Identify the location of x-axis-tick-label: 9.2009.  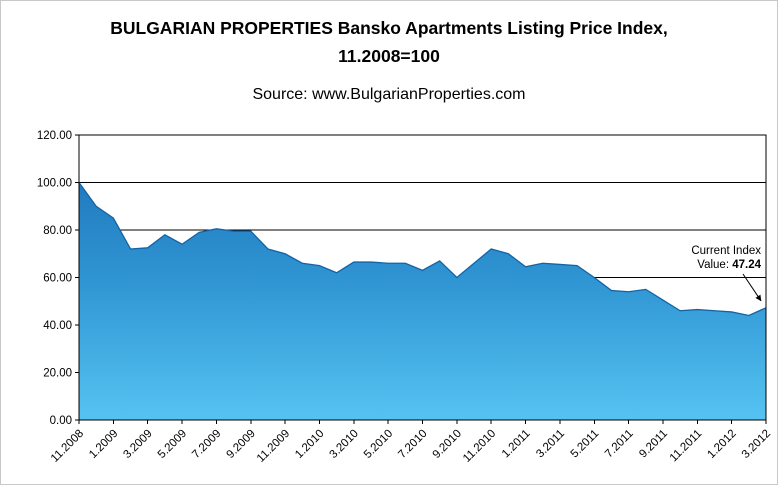
(241, 444).